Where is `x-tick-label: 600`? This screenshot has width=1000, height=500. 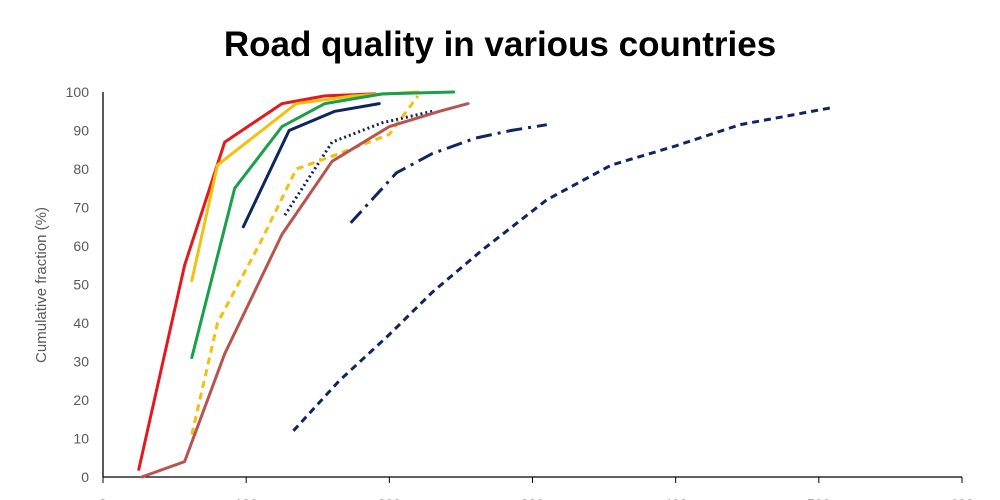 x-tick-label: 600 is located at coordinates (962, 498).